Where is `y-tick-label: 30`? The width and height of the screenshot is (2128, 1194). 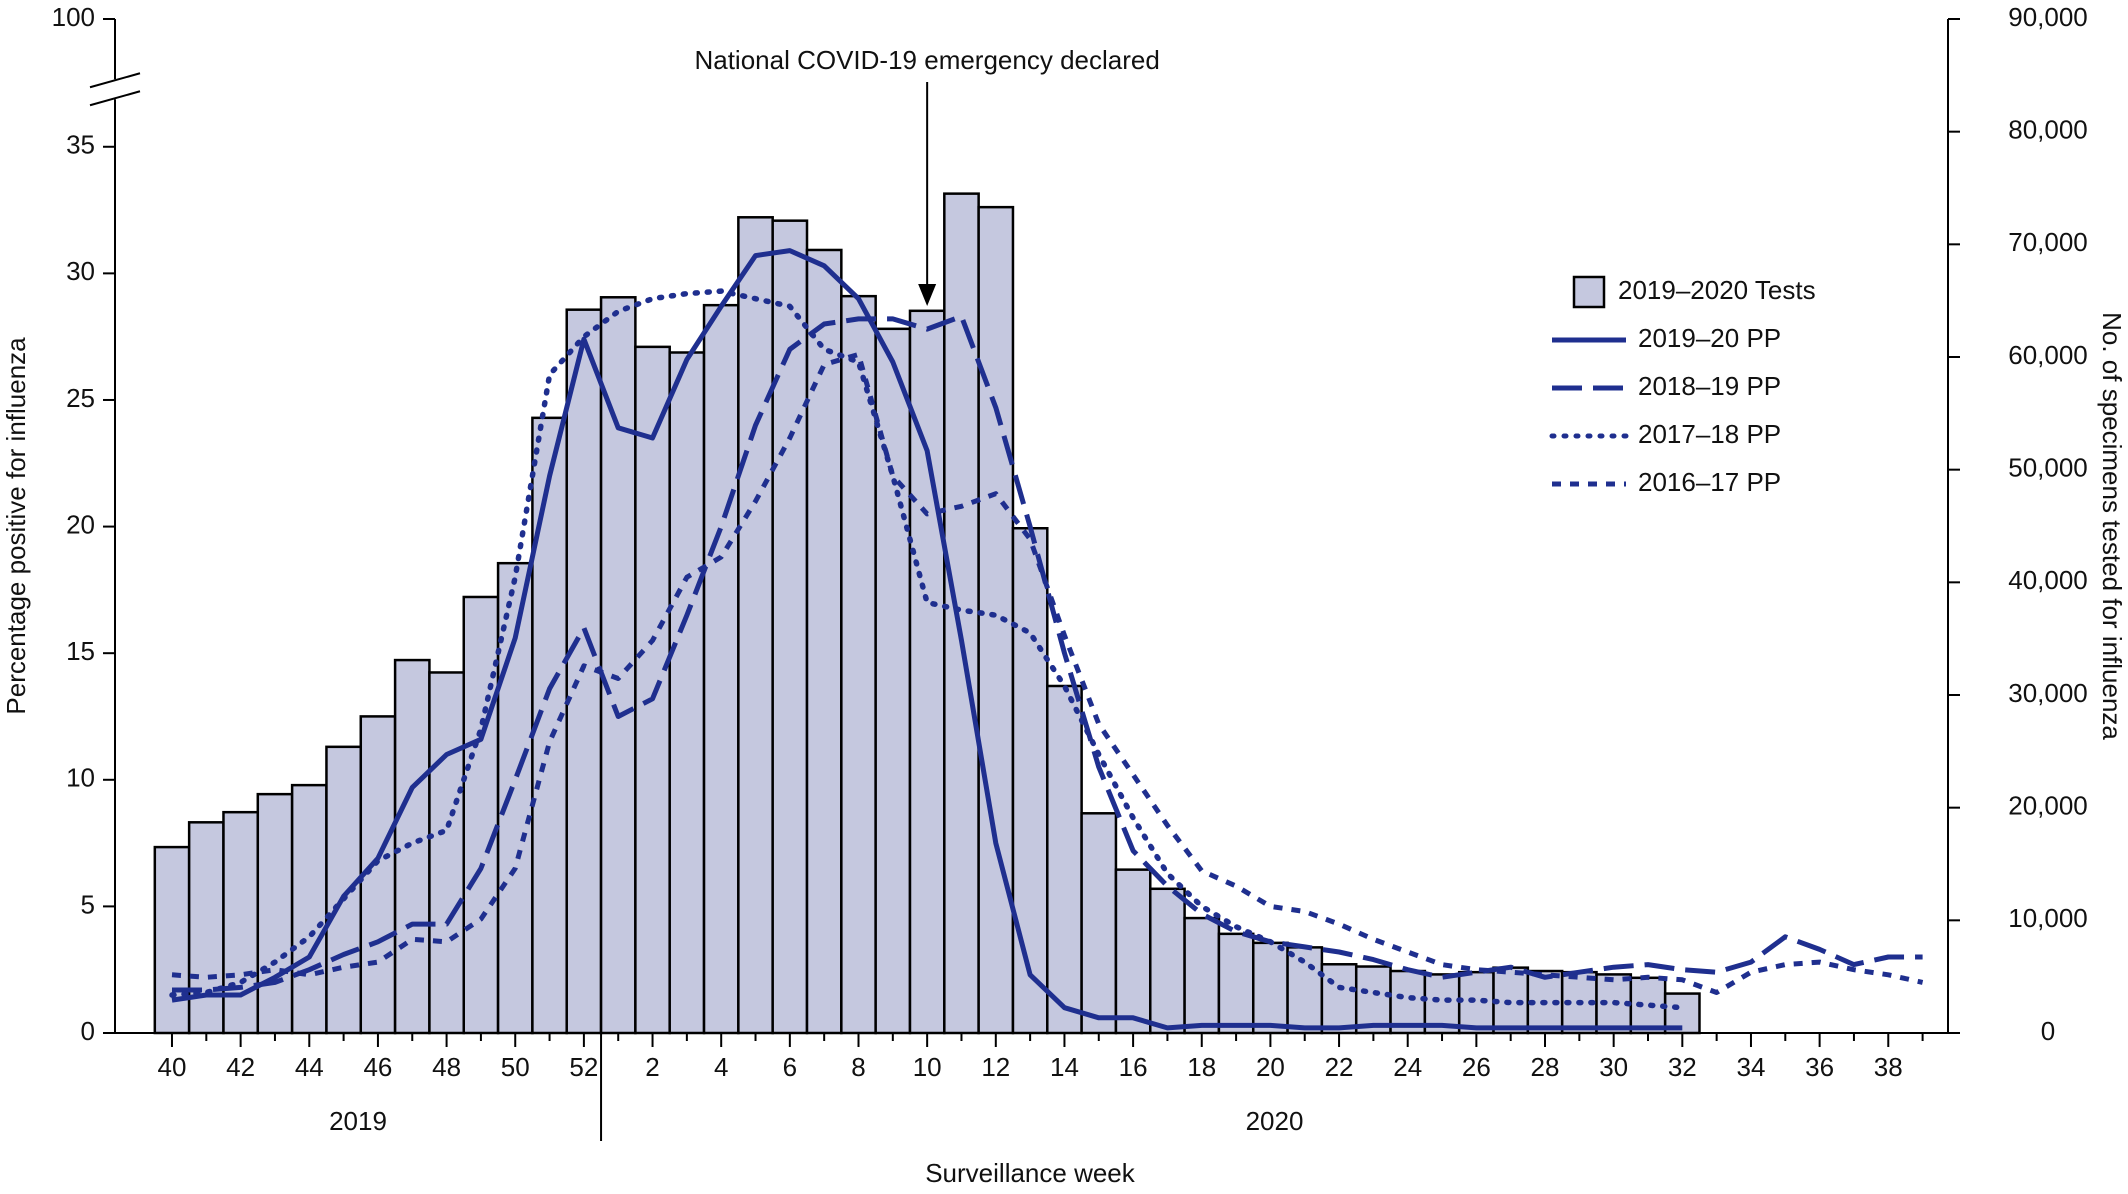
y-tick-label: 30 is located at coordinates (80, 271).